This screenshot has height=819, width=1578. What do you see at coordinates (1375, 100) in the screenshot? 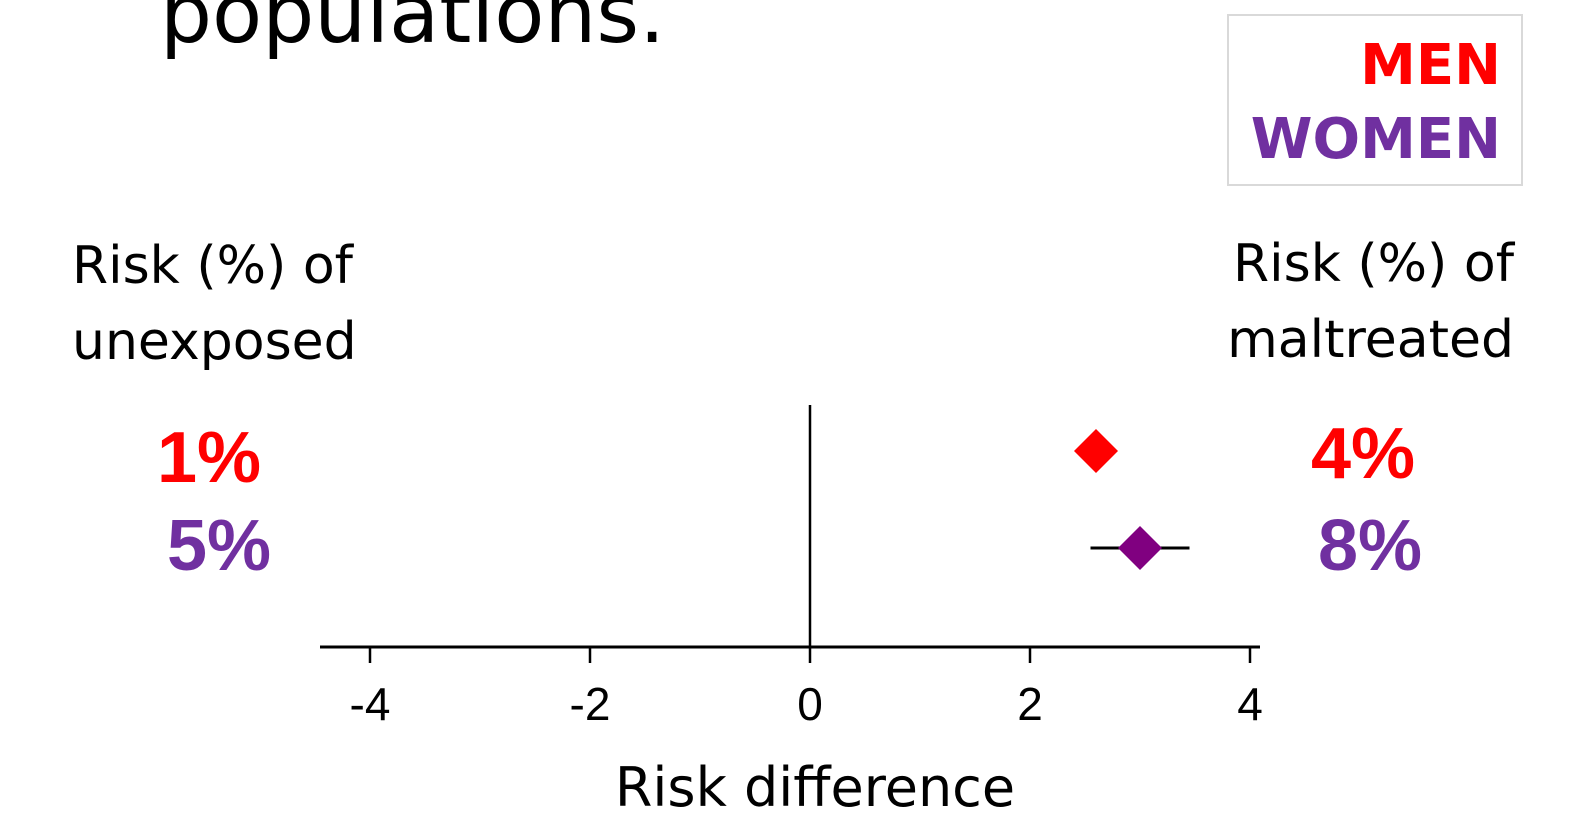
I see `legend: MEN WOMEN` at bounding box center [1375, 100].